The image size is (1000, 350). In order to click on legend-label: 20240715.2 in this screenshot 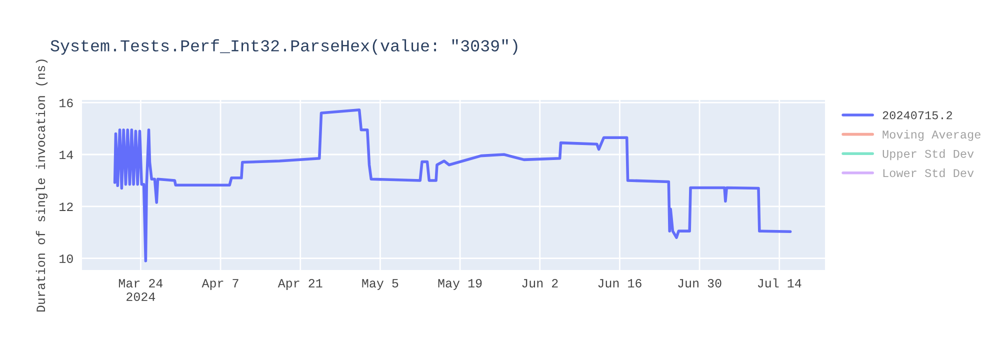, I will do `click(917, 115)`.